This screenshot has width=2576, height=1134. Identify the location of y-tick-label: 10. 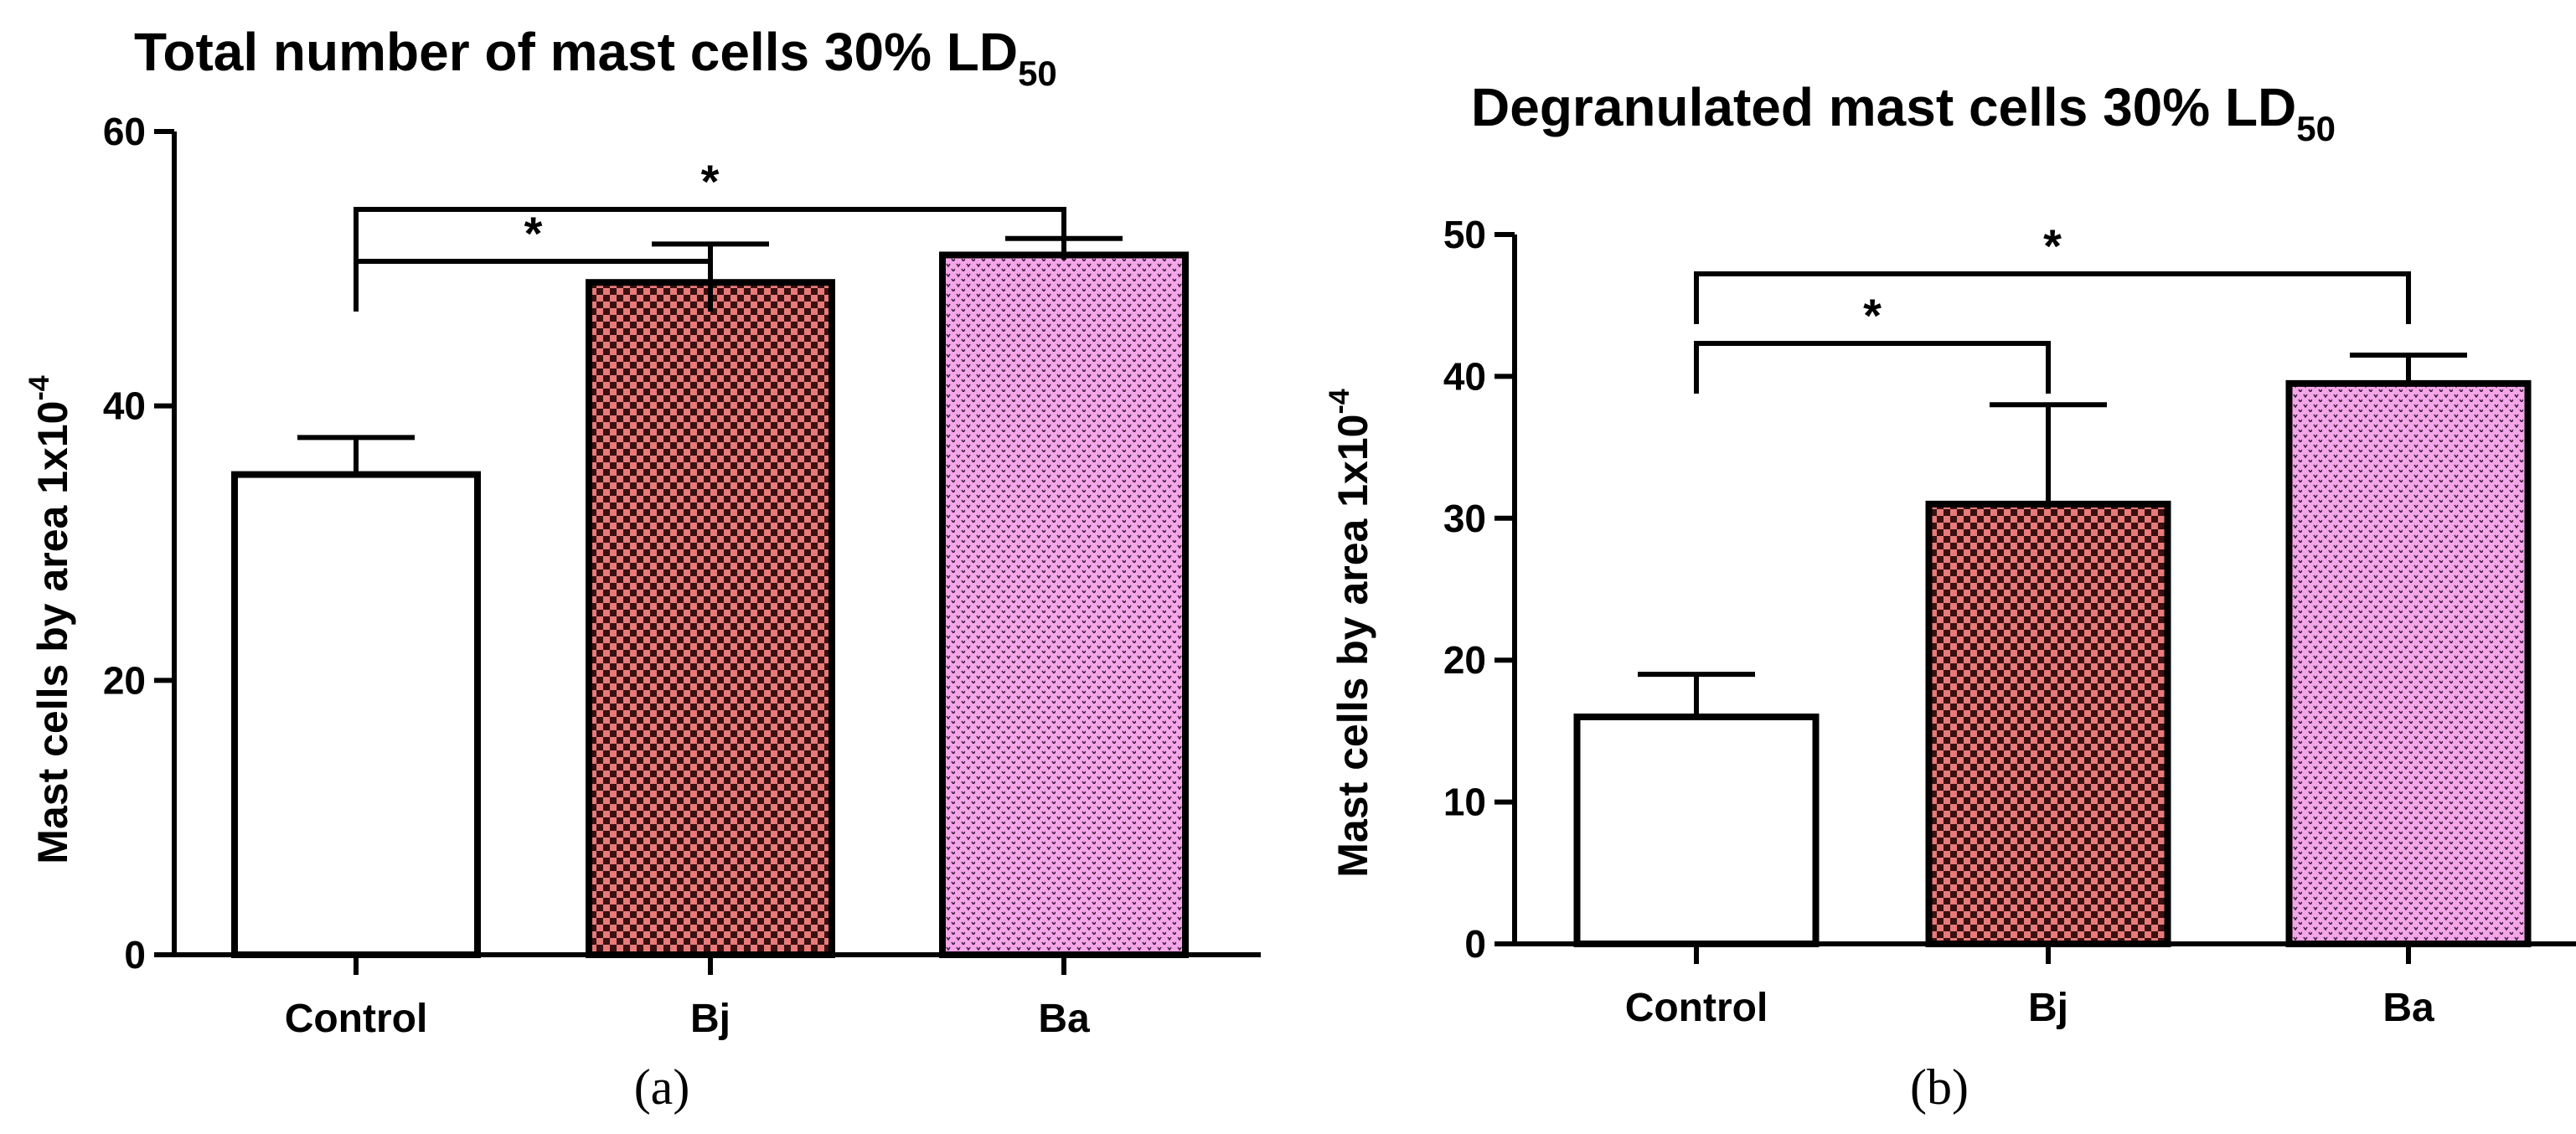
(1464, 802).